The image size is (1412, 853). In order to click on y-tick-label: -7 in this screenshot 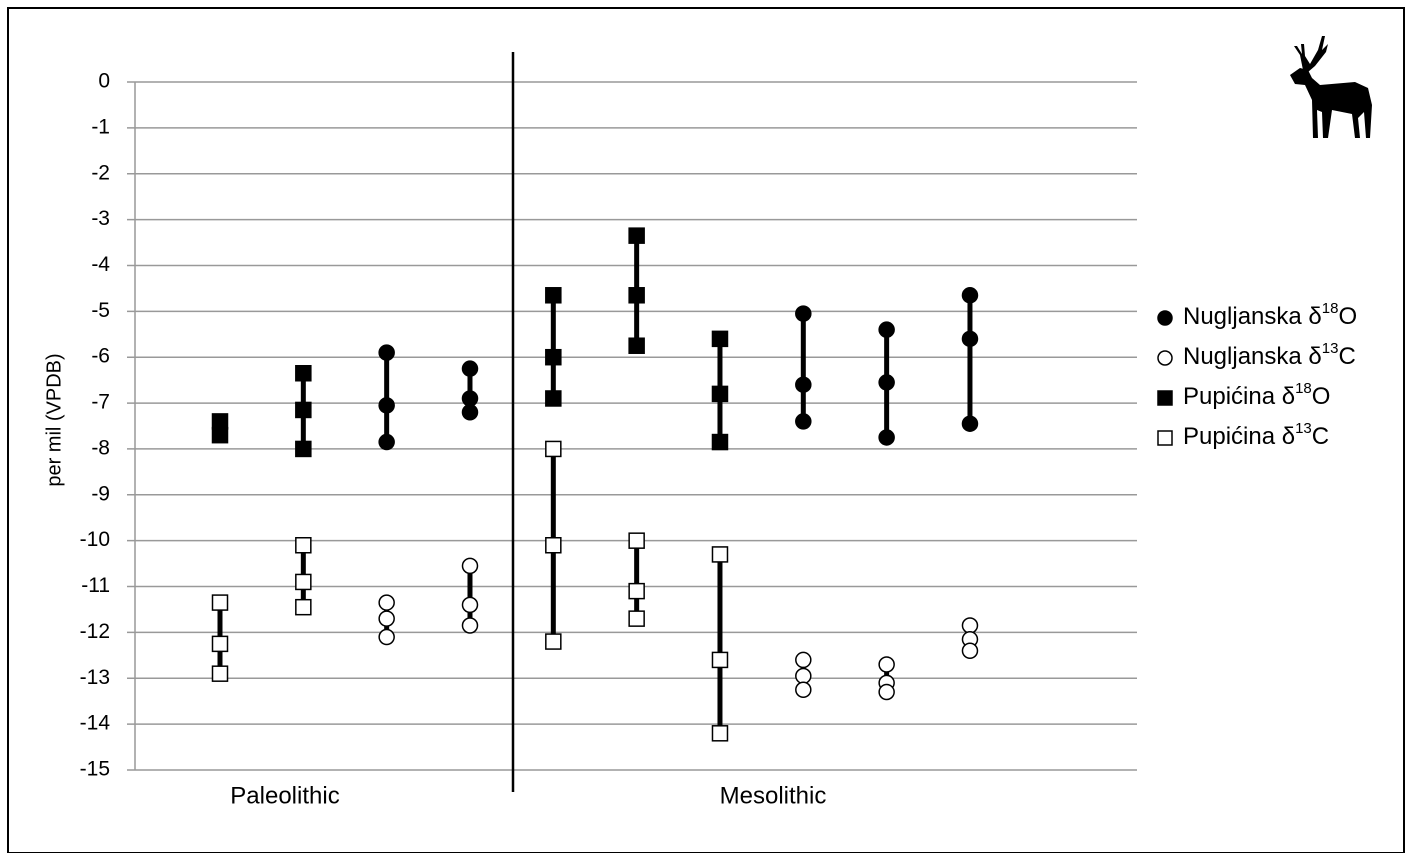, I will do `click(100, 402)`.